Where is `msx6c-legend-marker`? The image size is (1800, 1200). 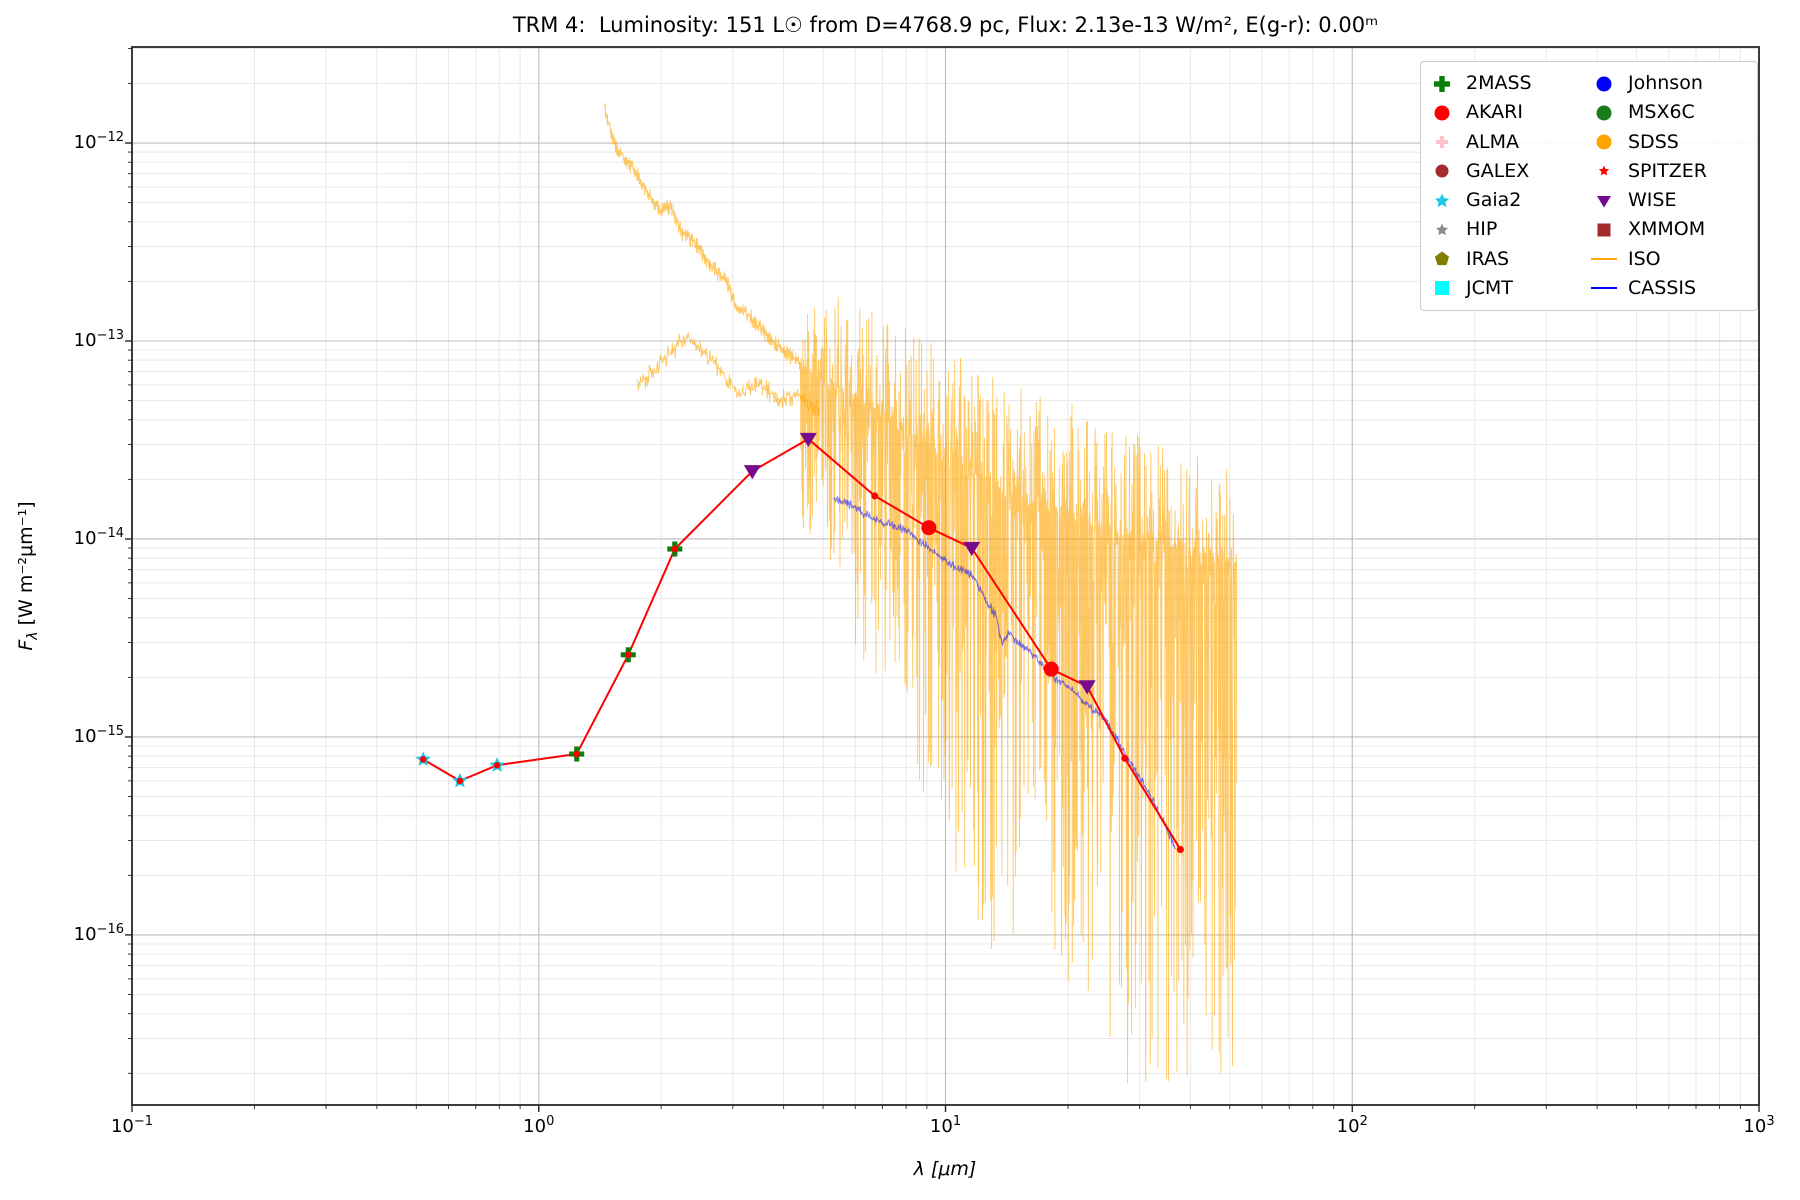
msx6c-legend-marker is located at coordinates (1604, 113).